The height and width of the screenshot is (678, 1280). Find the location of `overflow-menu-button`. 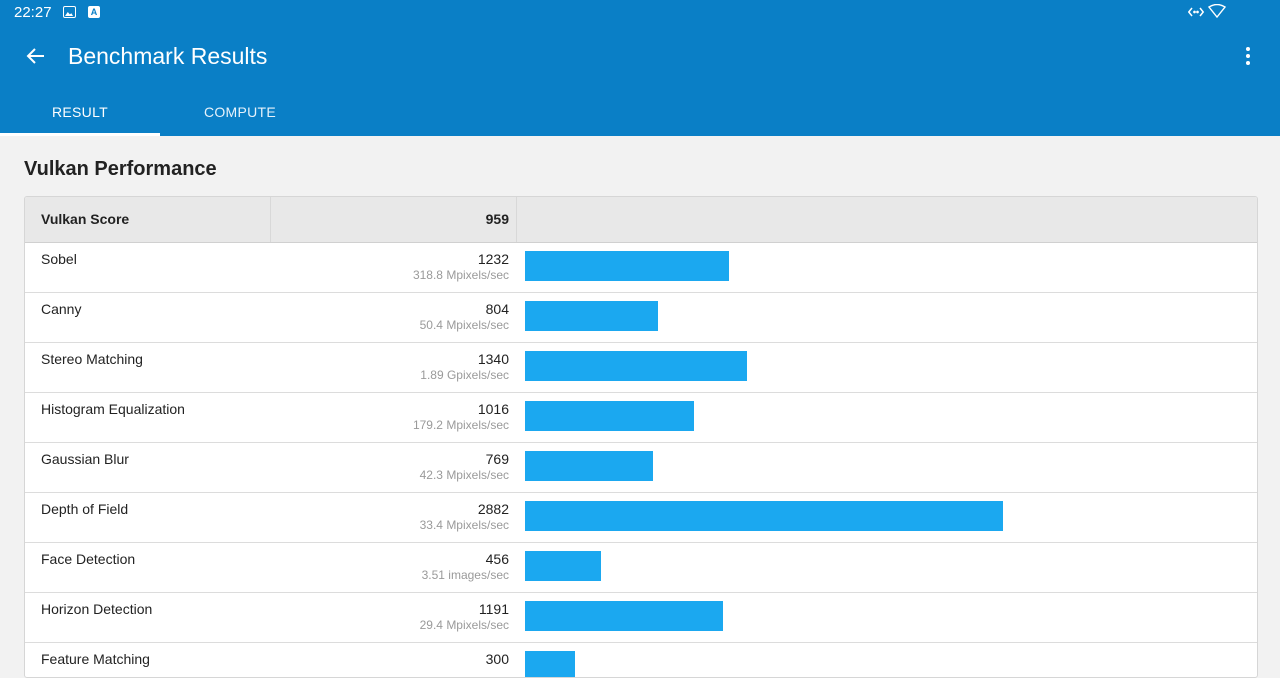

overflow-menu-button is located at coordinates (1248, 56).